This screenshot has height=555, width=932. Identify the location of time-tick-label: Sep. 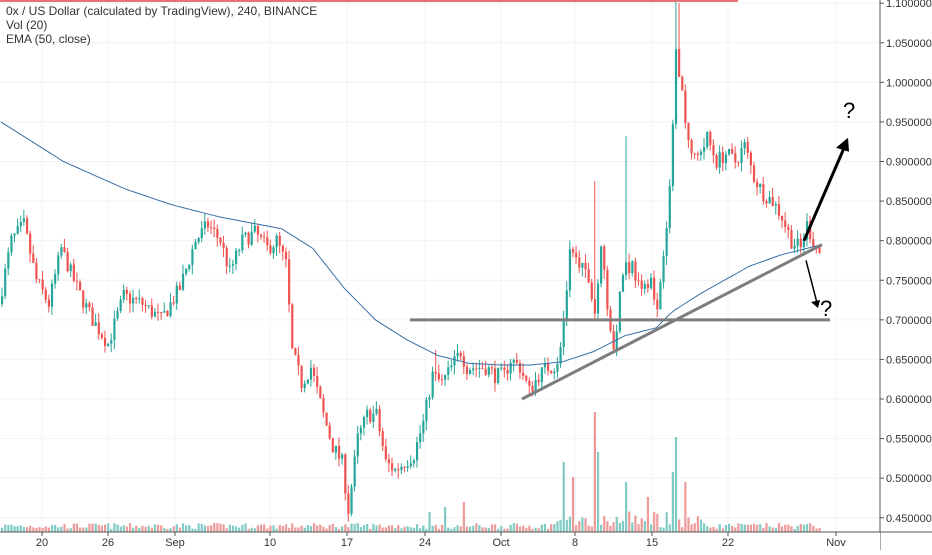
(175, 543).